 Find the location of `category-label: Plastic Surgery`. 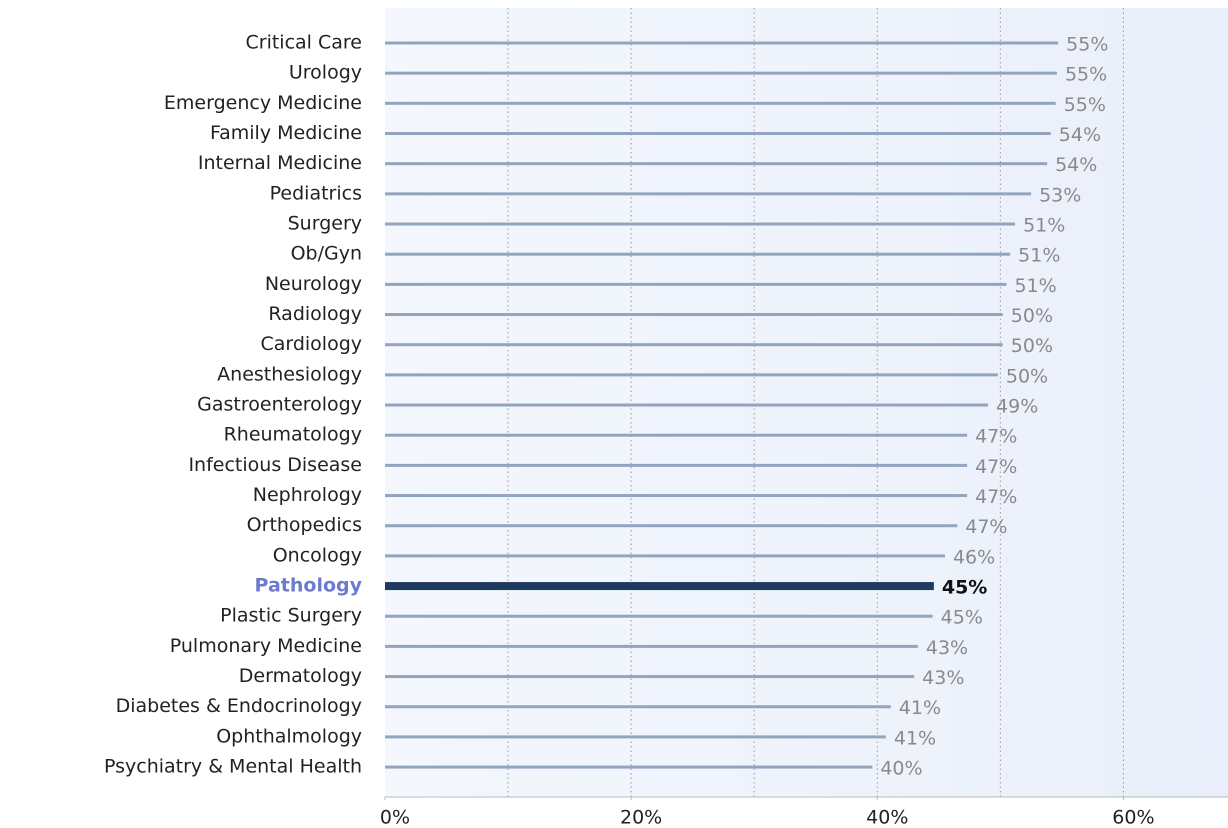

category-label: Plastic Surgery is located at coordinates (291, 616).